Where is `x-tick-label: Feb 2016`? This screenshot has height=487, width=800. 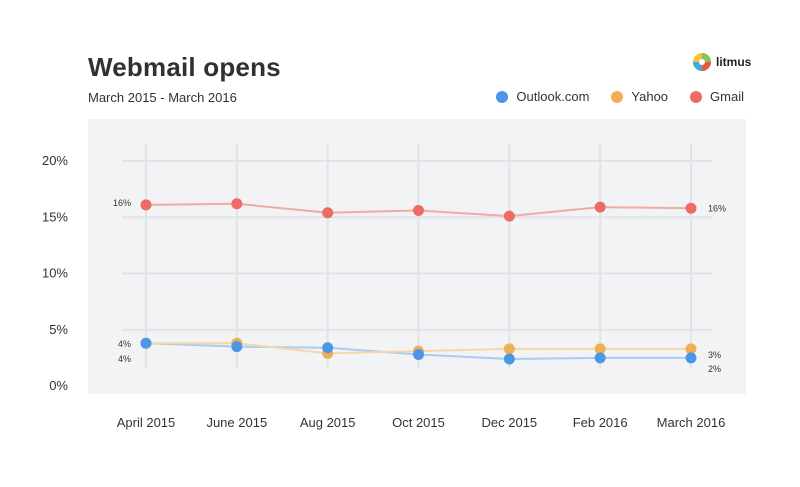
x-tick-label: Feb 2016 is located at coordinates (600, 422).